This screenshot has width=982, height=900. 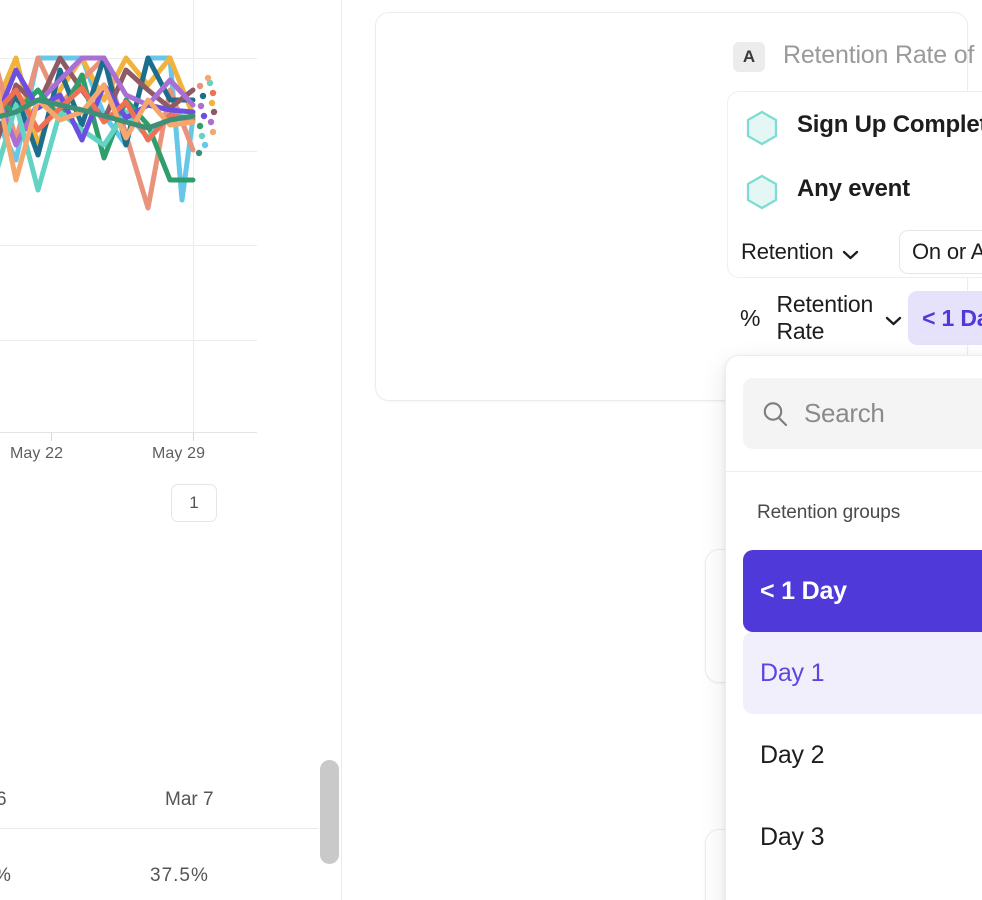 I want to click on metric-letter-badge: A, so click(x=749, y=57).